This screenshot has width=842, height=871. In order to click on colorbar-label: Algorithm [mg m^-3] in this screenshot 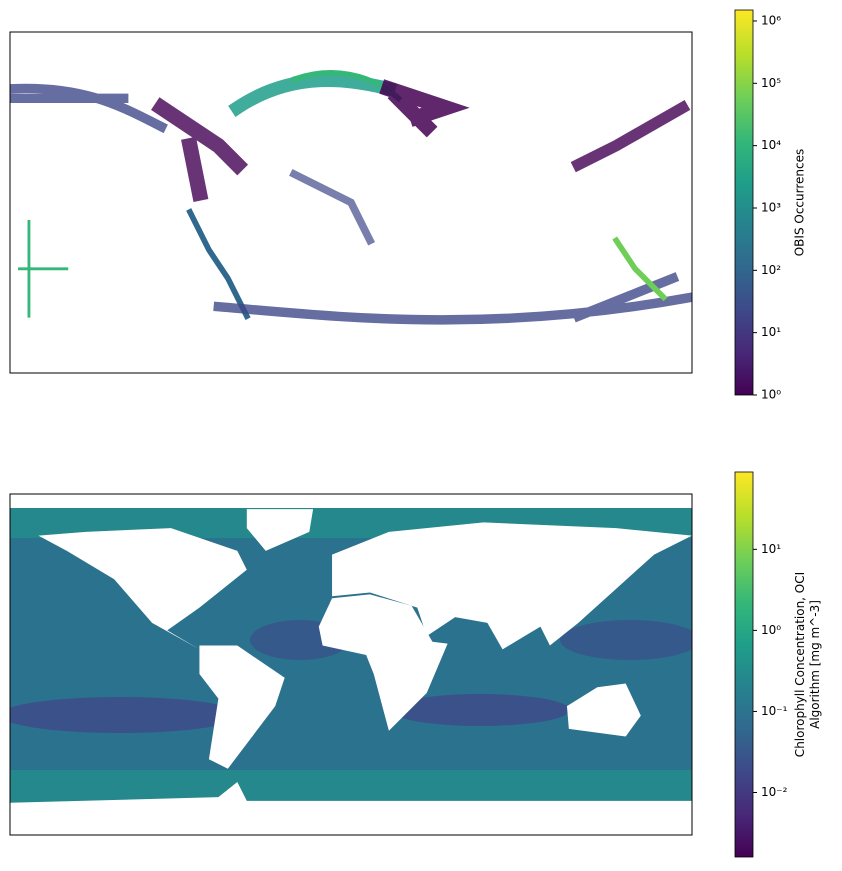, I will do `click(815, 664)`.